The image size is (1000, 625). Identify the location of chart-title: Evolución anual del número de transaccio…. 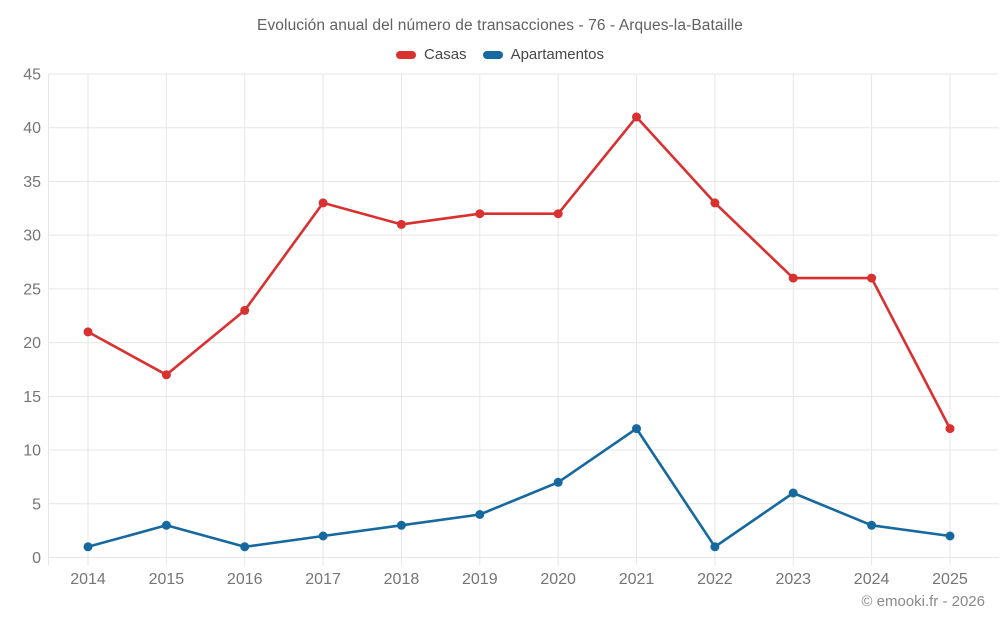
(500, 25).